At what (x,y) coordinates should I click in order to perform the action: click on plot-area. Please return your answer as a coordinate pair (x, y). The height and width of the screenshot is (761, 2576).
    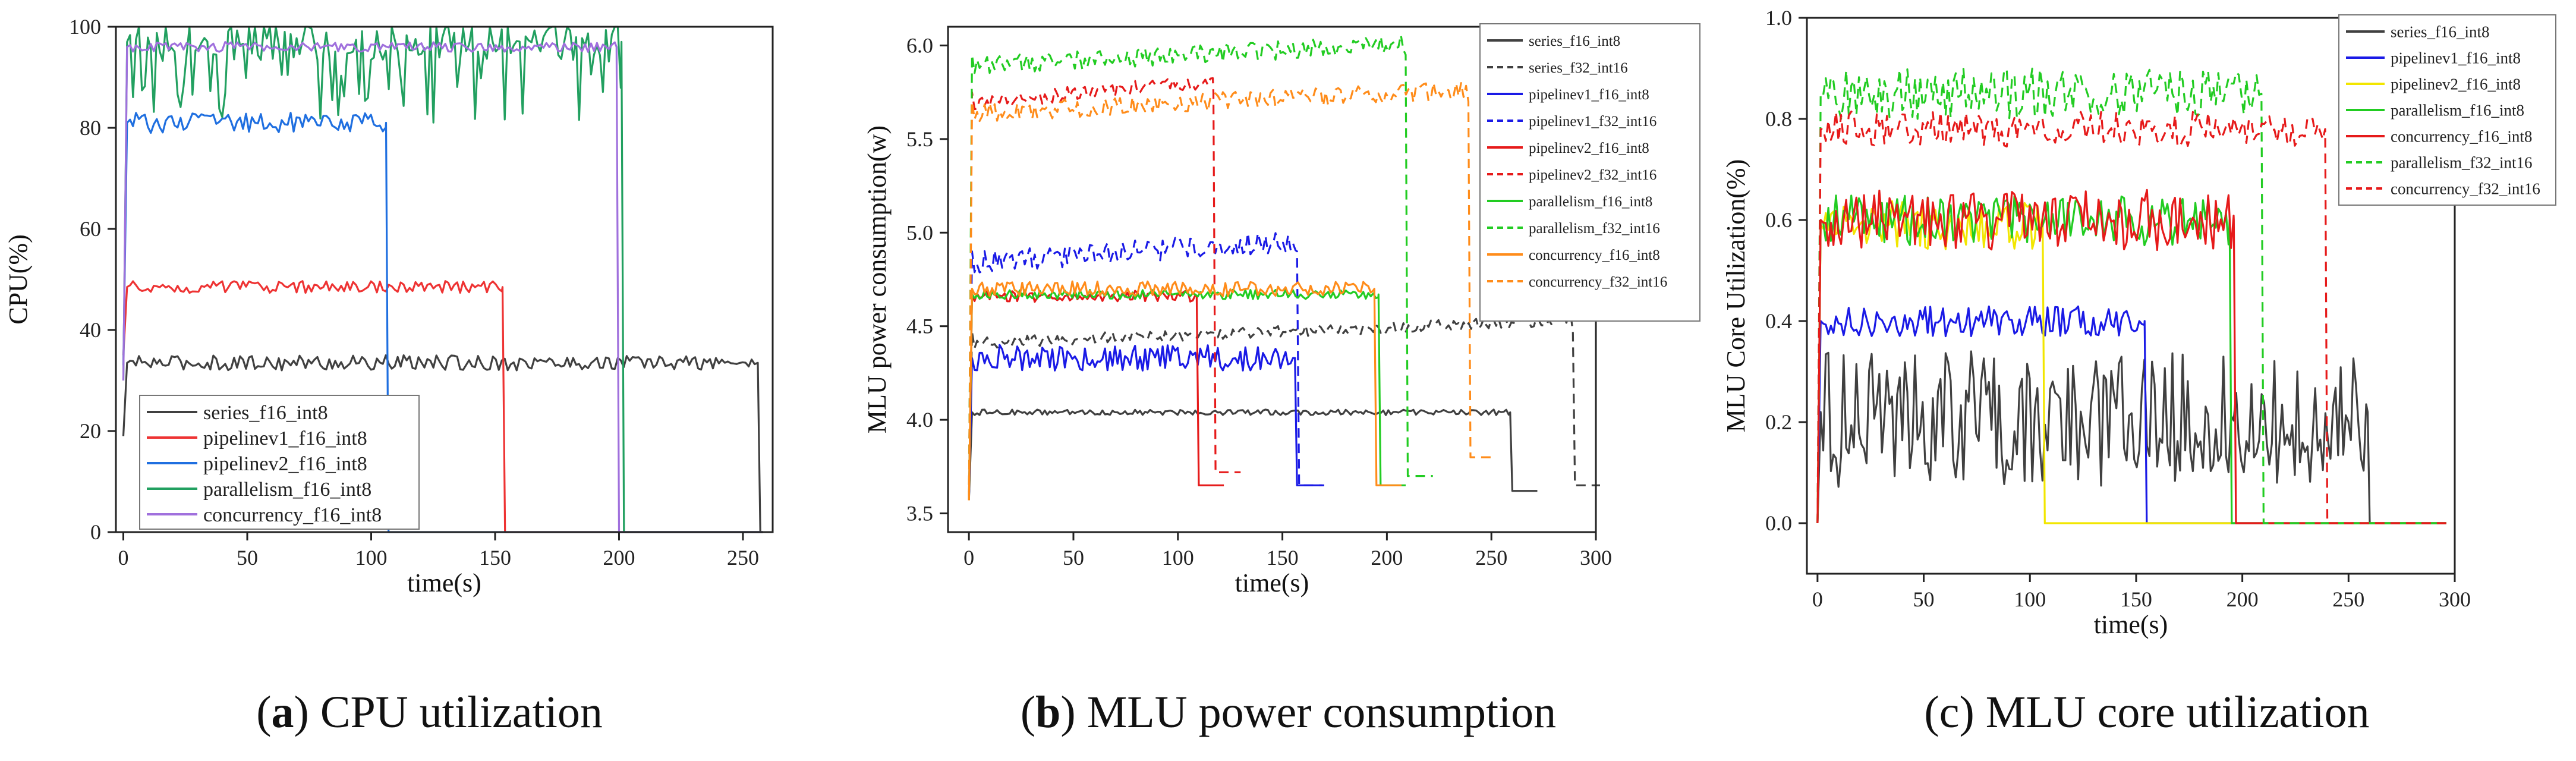
    Looking at the image, I should click on (2131, 295).